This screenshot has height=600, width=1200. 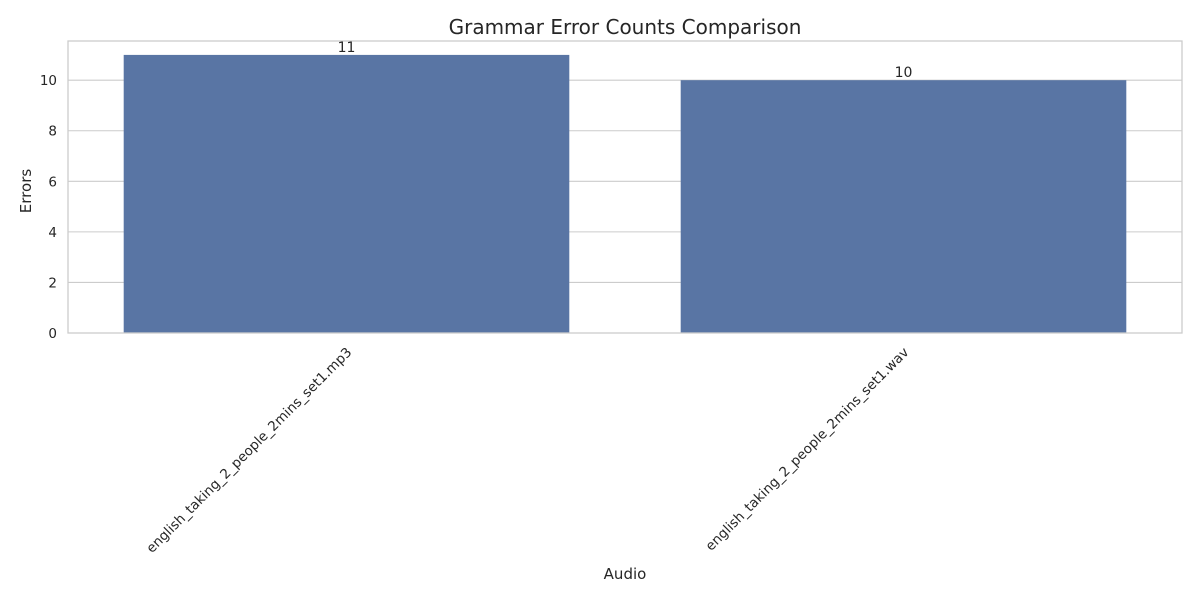 What do you see at coordinates (625, 27) in the screenshot?
I see `chart-title: Grammar Error Counts Comparison` at bounding box center [625, 27].